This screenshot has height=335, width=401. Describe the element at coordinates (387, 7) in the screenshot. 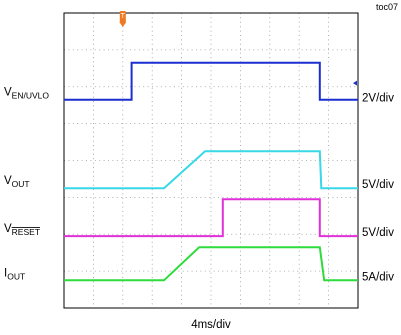

I see `figure-tag: toc07` at that location.